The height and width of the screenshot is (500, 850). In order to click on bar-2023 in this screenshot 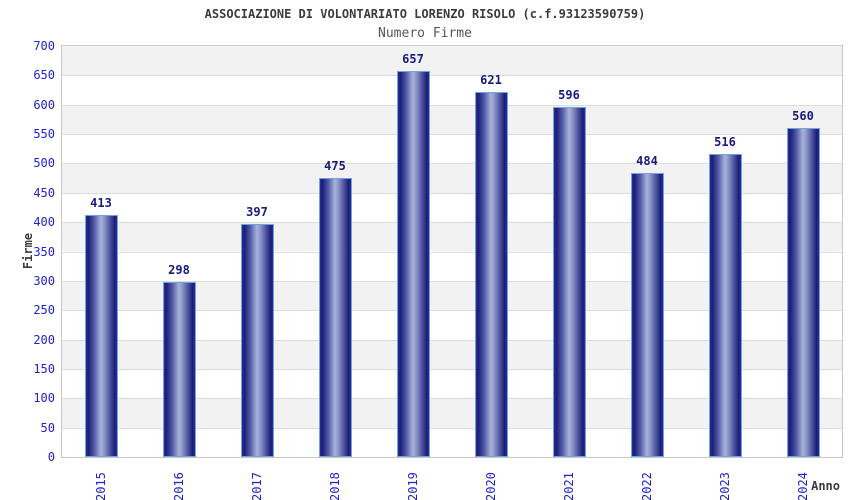, I will do `click(725, 305)`.